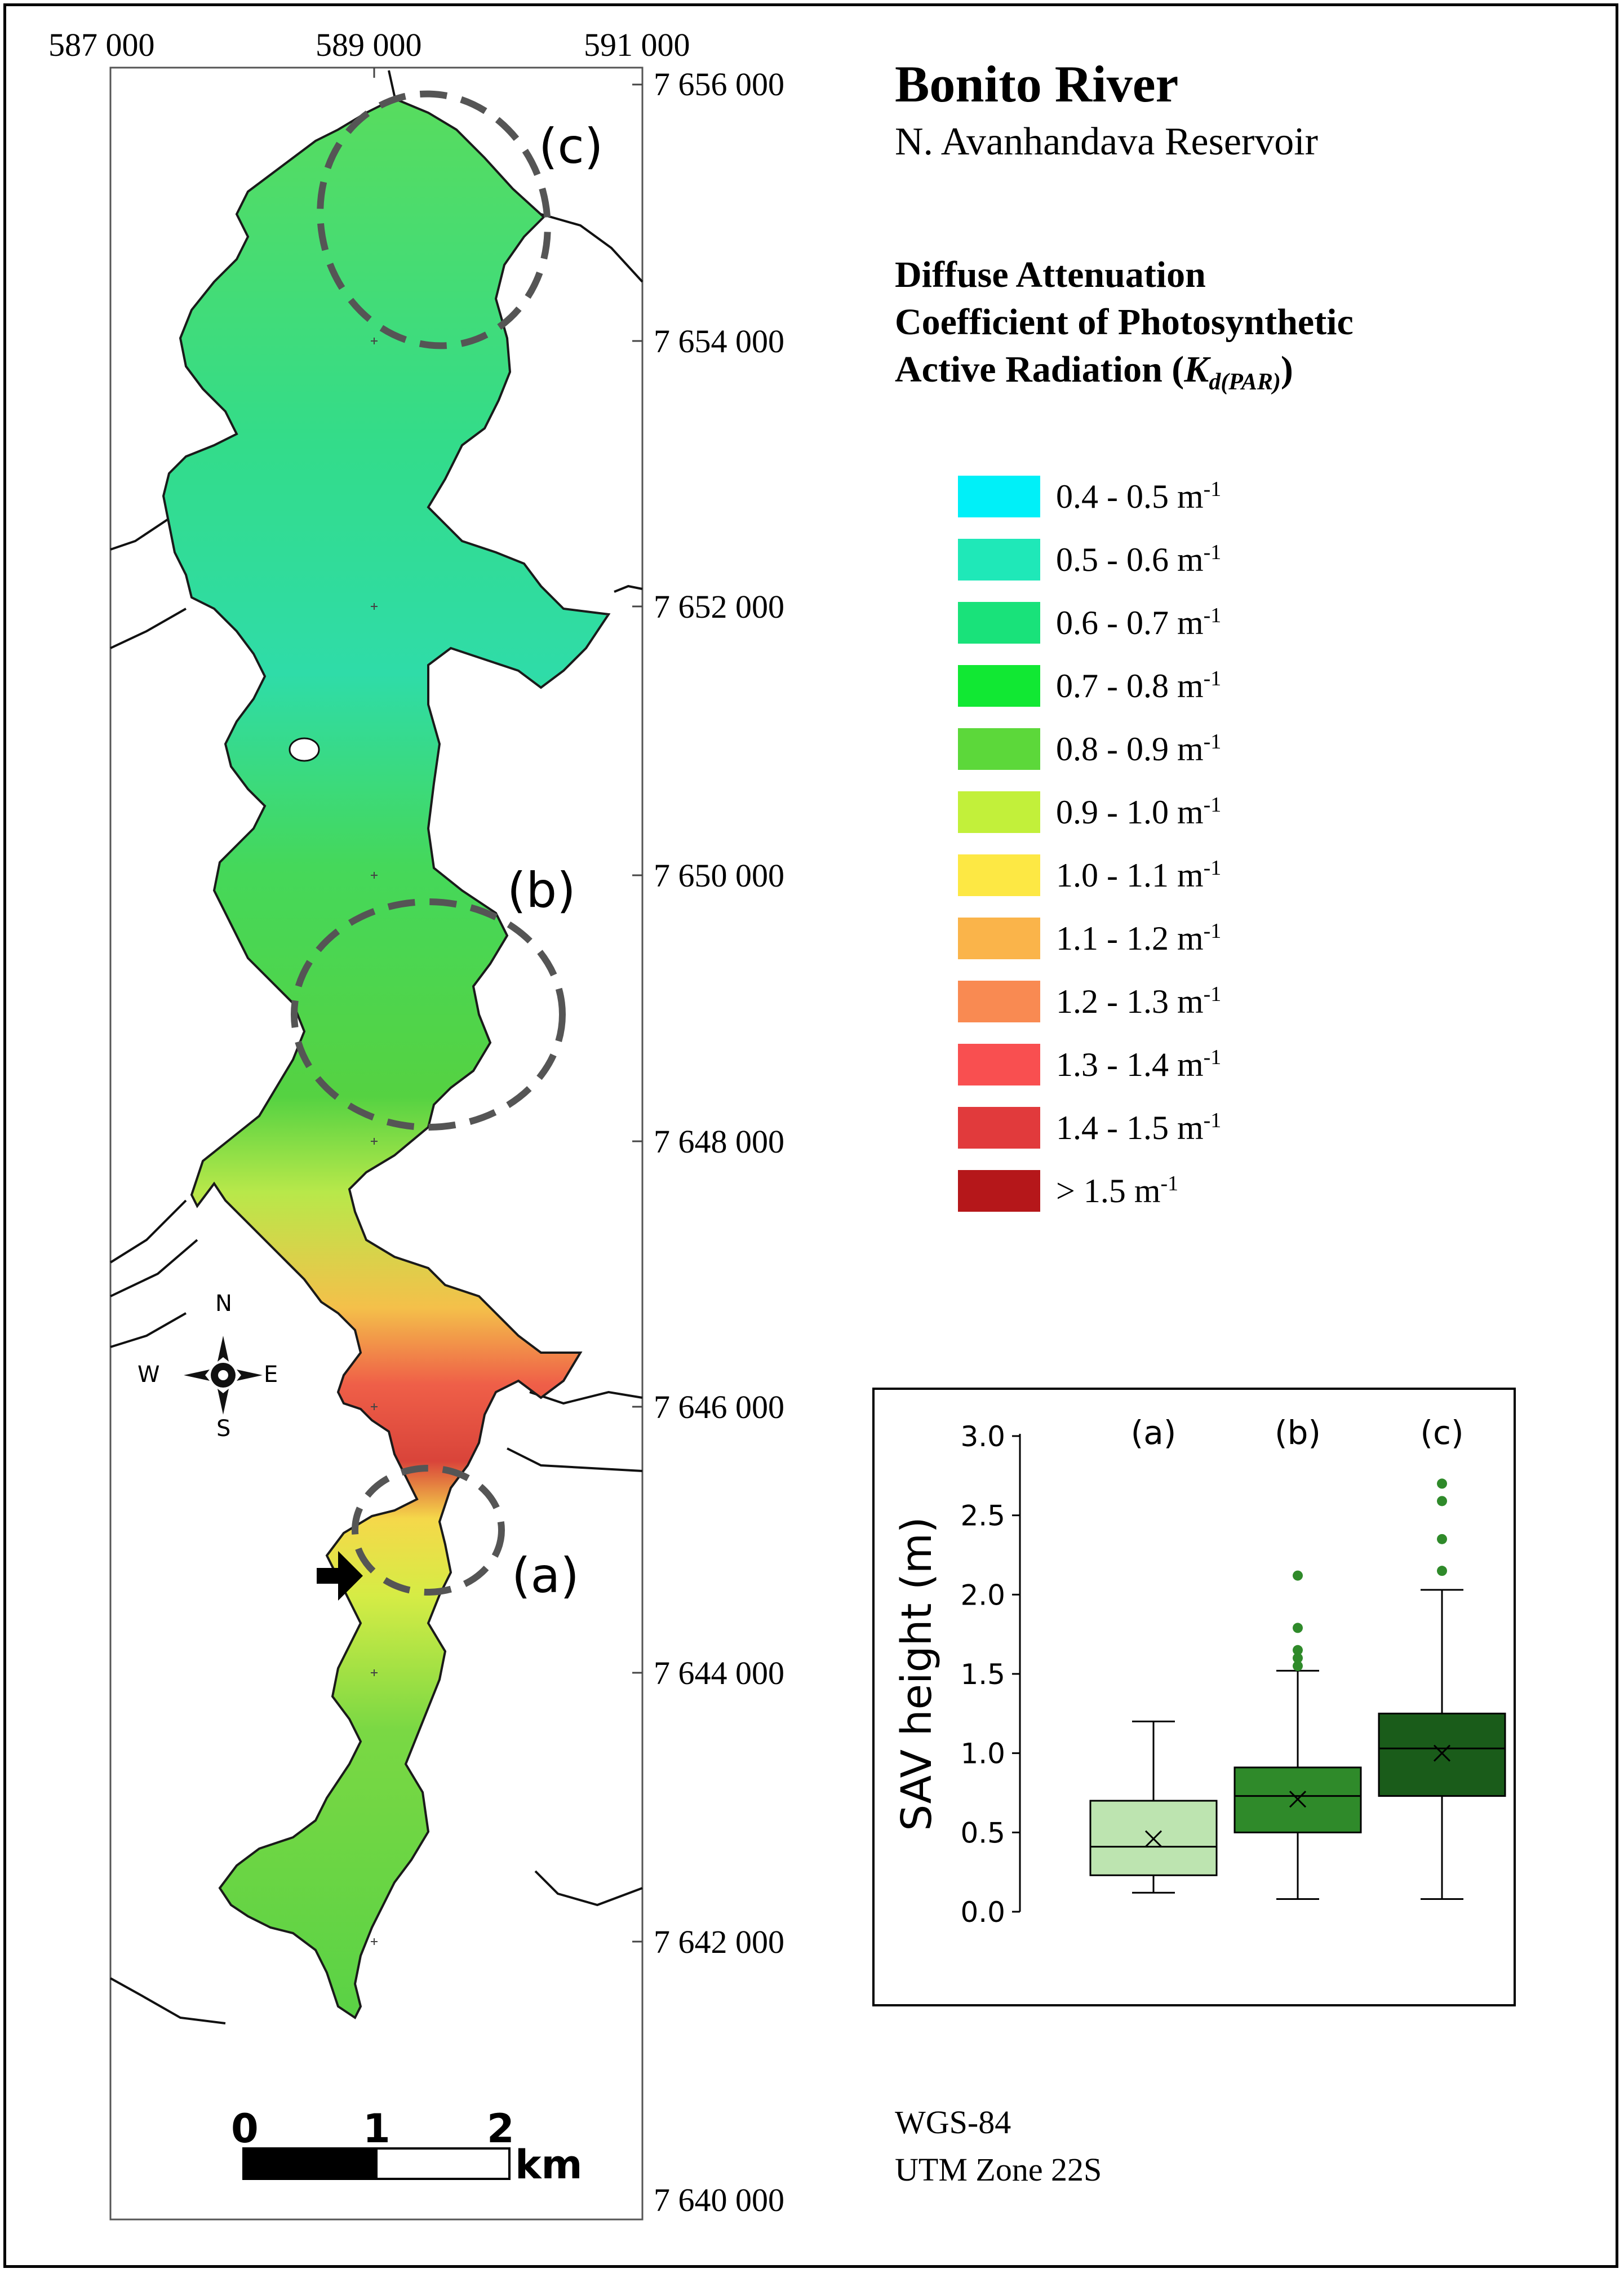  Describe the element at coordinates (1130, 1064) in the screenshot. I see `legend-label-text: 1.3 - 1.4 m` at that location.